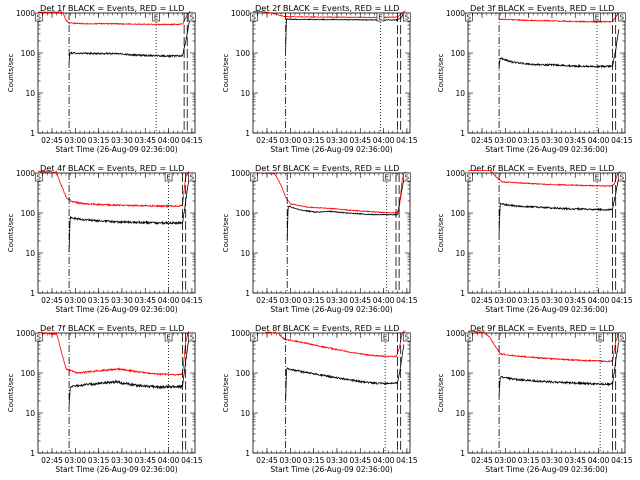 This screenshot has height=480, width=640. I want to click on panel-title: Det 2f BLACK = Events, RED = LLD, so click(327, 8).